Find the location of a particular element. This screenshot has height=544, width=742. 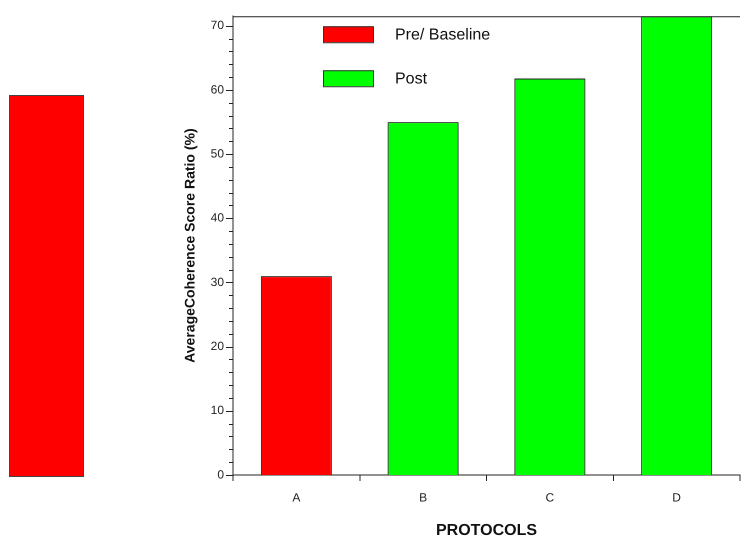

y-tick-label: 50 is located at coordinates (217, 153).